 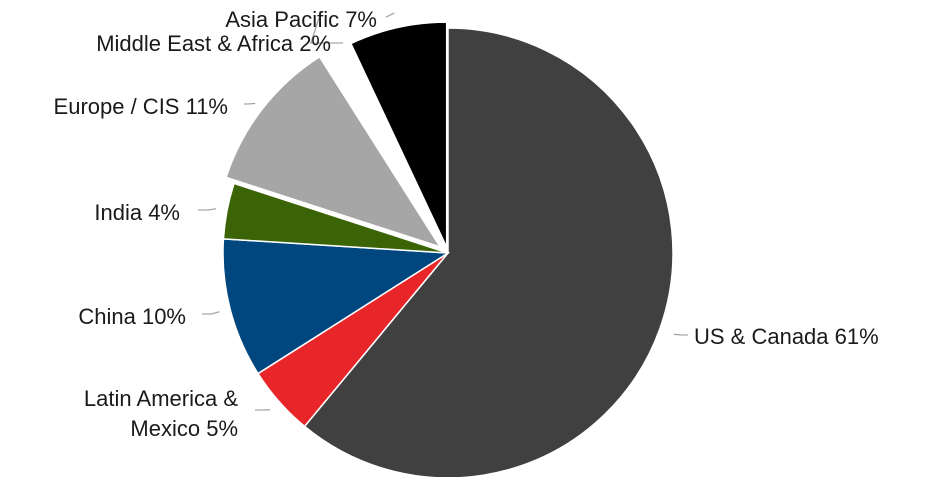 I want to click on leader-line-us-and-canada, so click(x=680, y=334).